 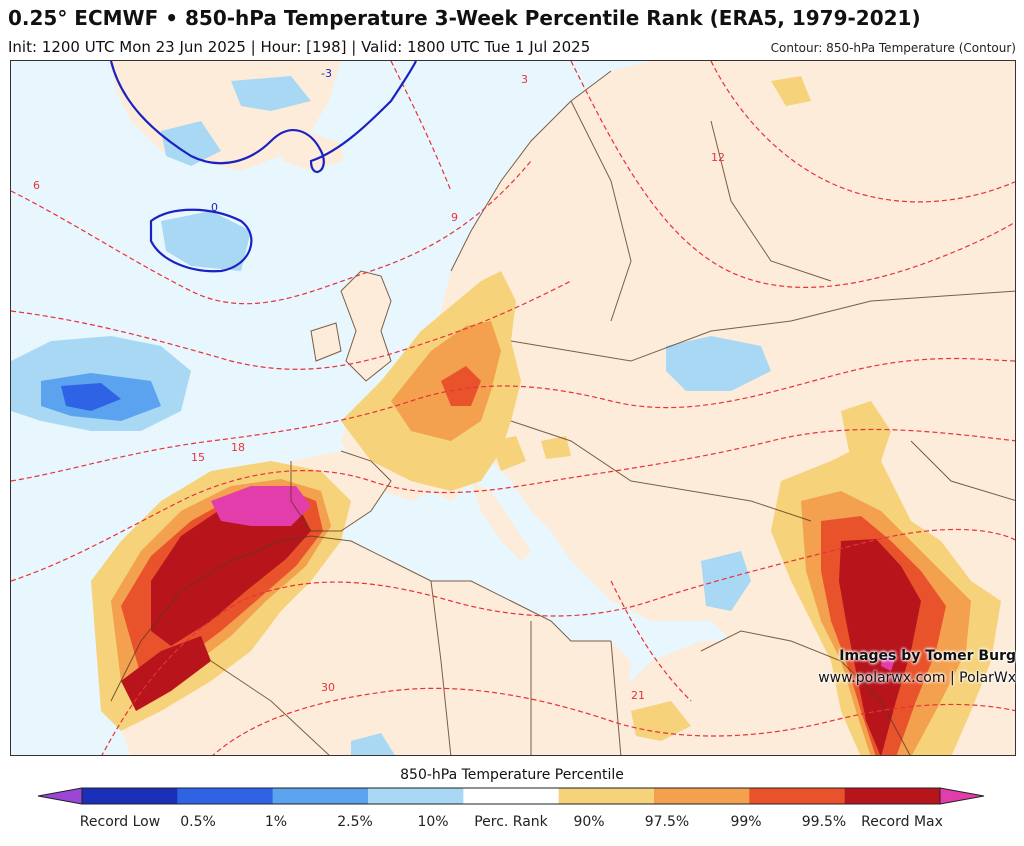 I want to click on land-ireland, so click(x=326, y=342).